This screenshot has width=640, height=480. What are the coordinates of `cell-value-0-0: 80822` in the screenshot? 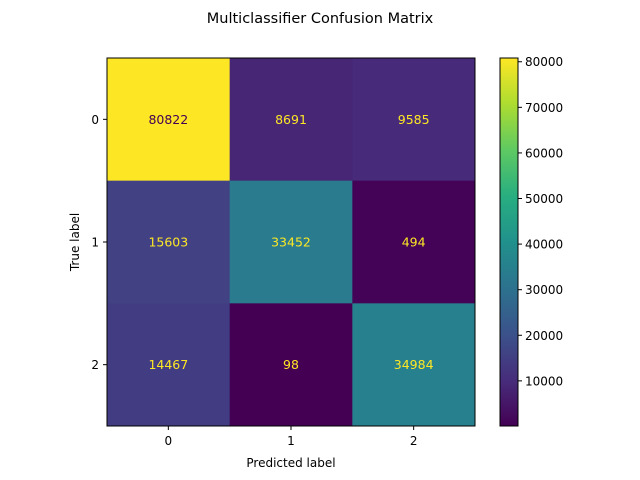 It's located at (168, 119).